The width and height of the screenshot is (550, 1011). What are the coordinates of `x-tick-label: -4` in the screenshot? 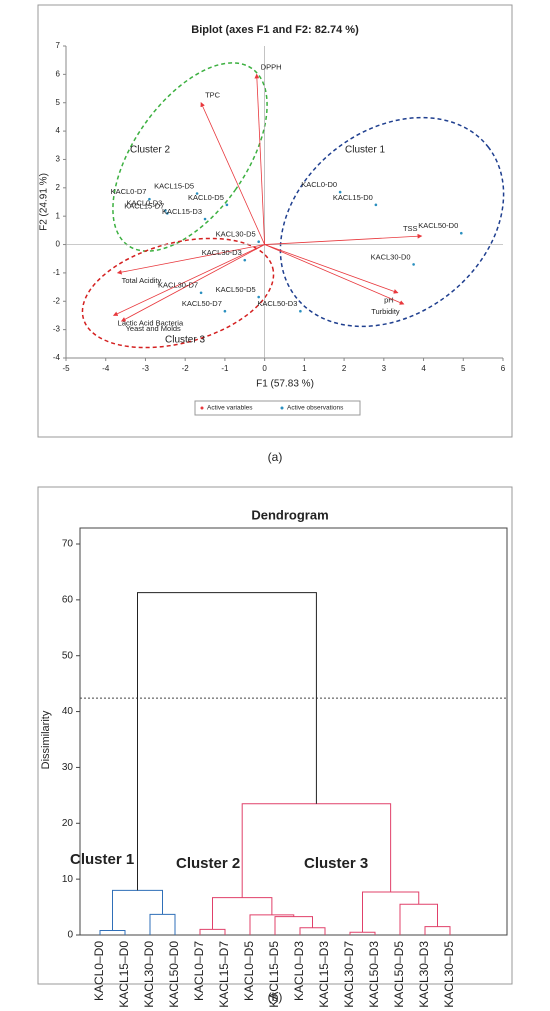 It's located at (106, 368).